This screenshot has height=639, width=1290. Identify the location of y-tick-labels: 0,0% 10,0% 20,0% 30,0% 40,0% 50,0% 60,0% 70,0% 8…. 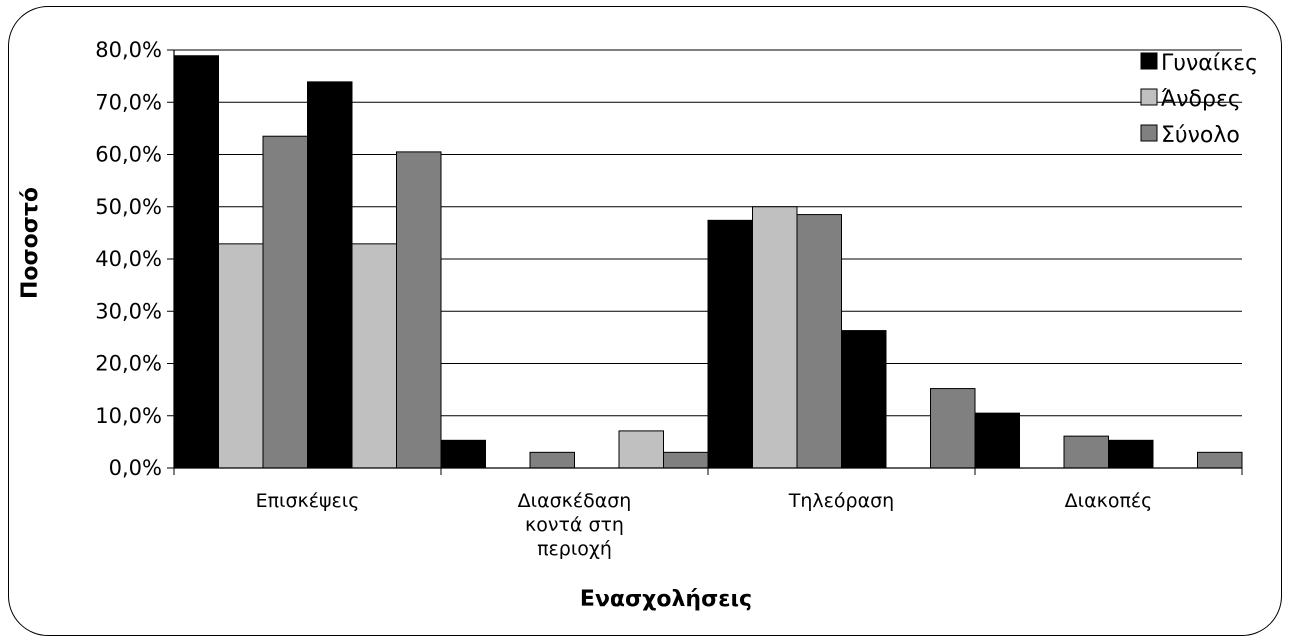
(128, 259).